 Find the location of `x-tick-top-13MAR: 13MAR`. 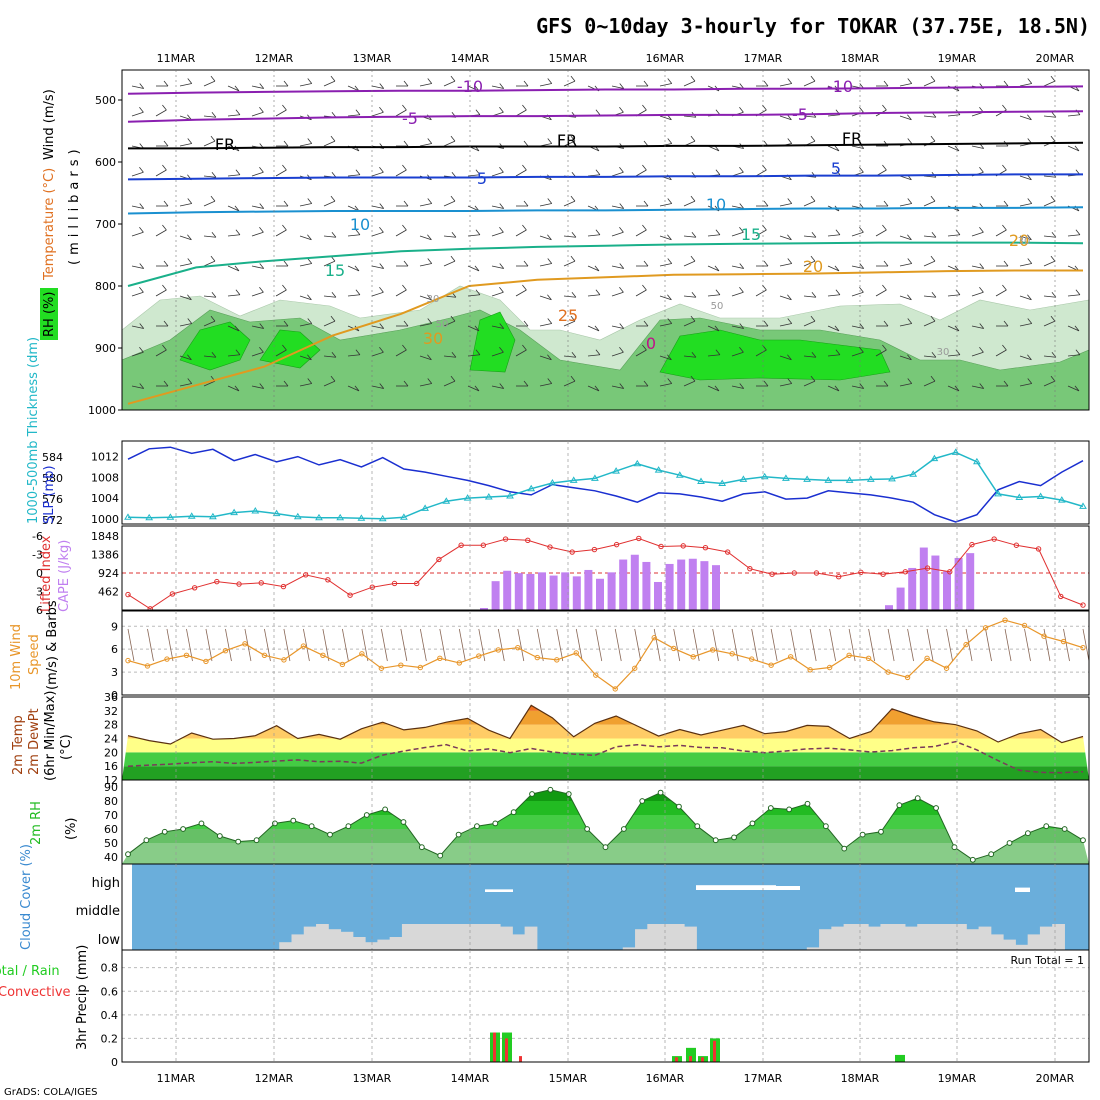

x-tick-top-13MAR: 13MAR is located at coordinates (372, 58).